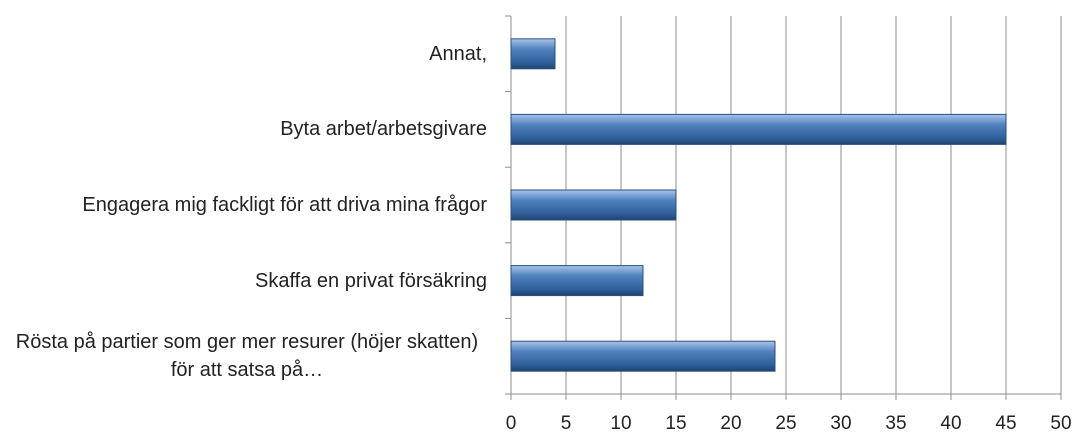 This screenshot has height=437, width=1074. Describe the element at coordinates (895, 423) in the screenshot. I see `x-tick-label: 35` at that location.